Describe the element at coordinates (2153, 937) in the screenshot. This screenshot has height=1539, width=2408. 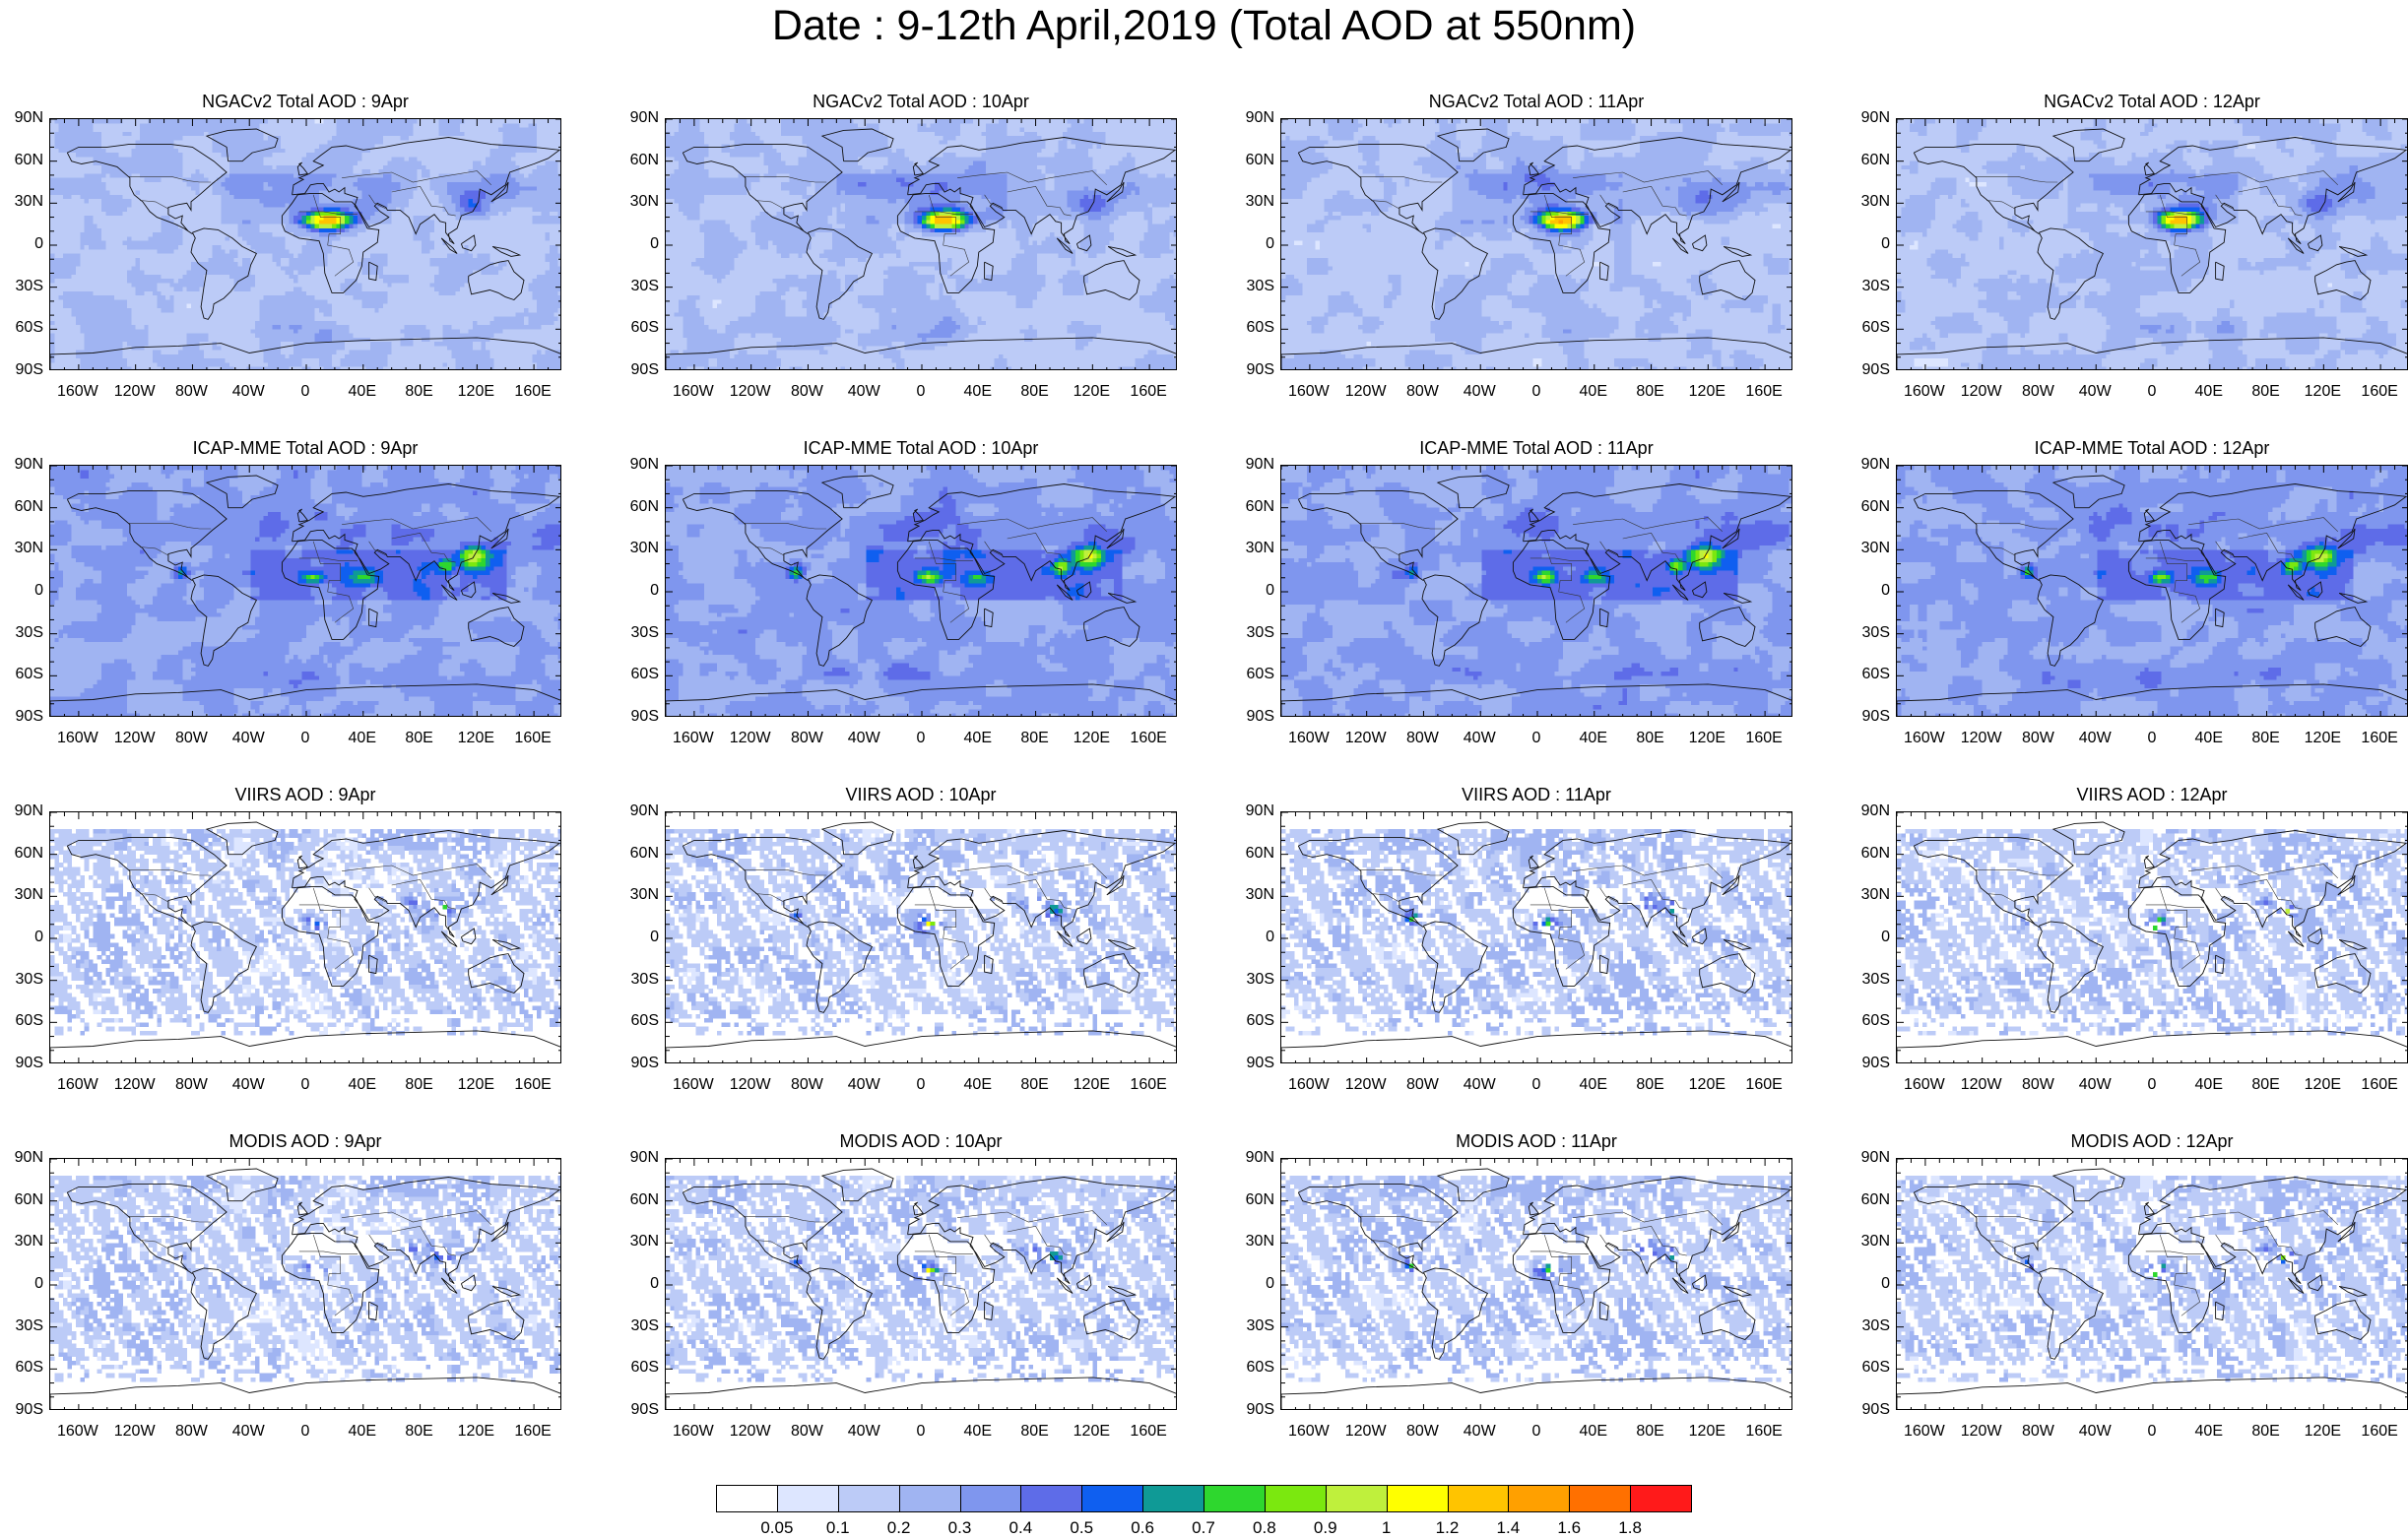
I see `aod-map` at that location.